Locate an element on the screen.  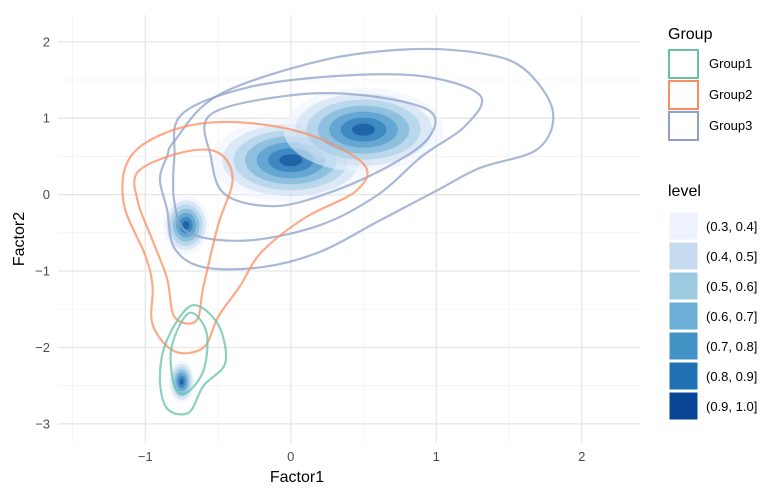
y-tick-label: −3 is located at coordinates (42, 423).